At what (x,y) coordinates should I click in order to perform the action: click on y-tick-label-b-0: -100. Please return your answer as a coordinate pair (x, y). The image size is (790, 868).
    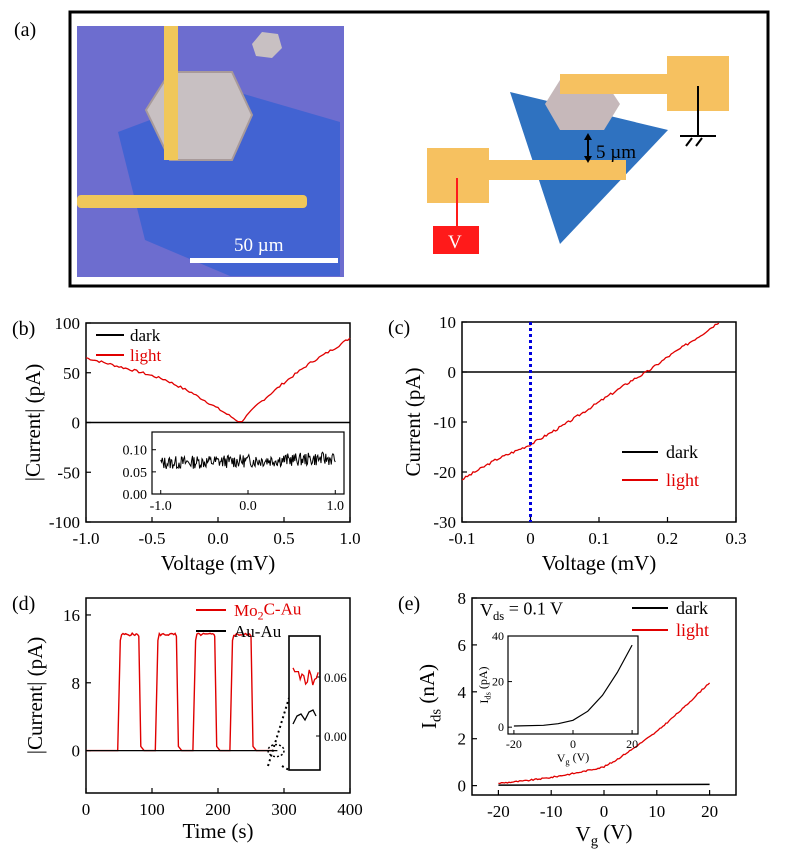
    Looking at the image, I should click on (64, 522).